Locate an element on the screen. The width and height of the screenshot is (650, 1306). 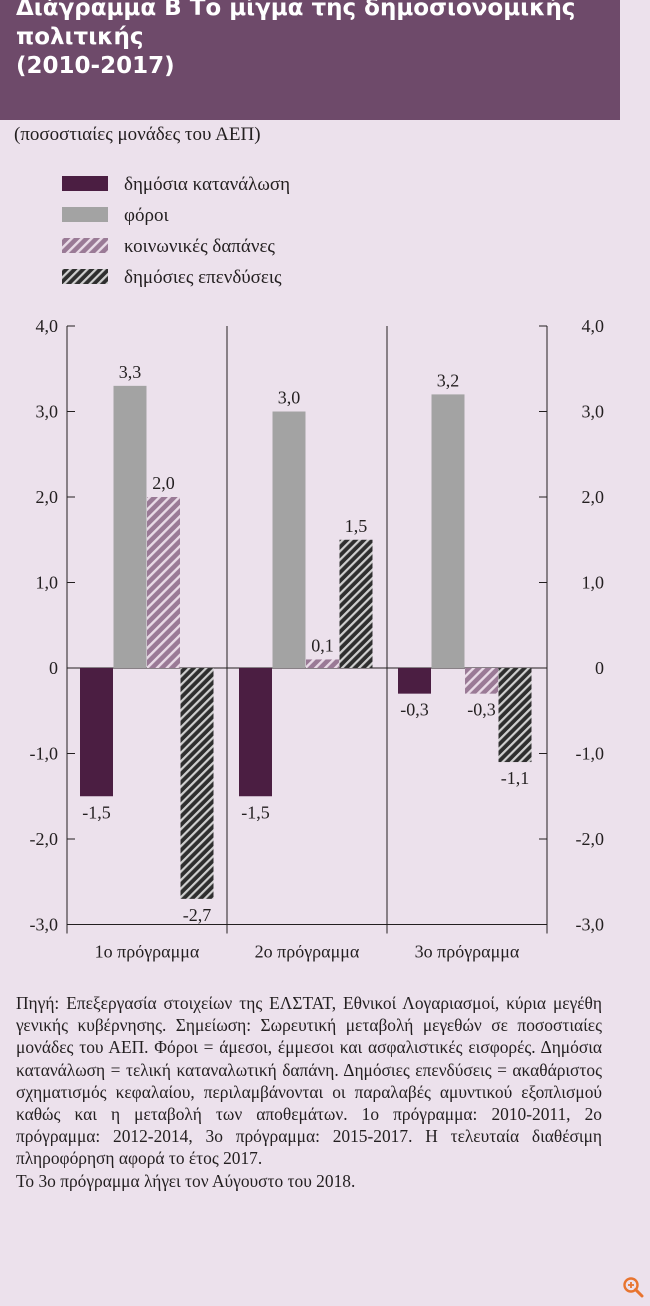
y-tick-label-right: -2,0 is located at coordinates (590, 839).